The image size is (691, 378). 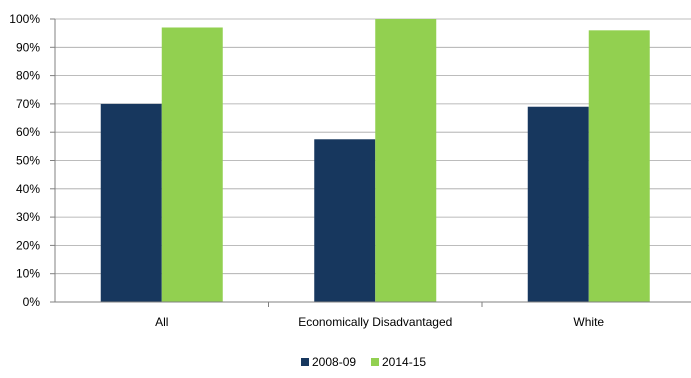 I want to click on legend-label: 2008-09, so click(x=334, y=362).